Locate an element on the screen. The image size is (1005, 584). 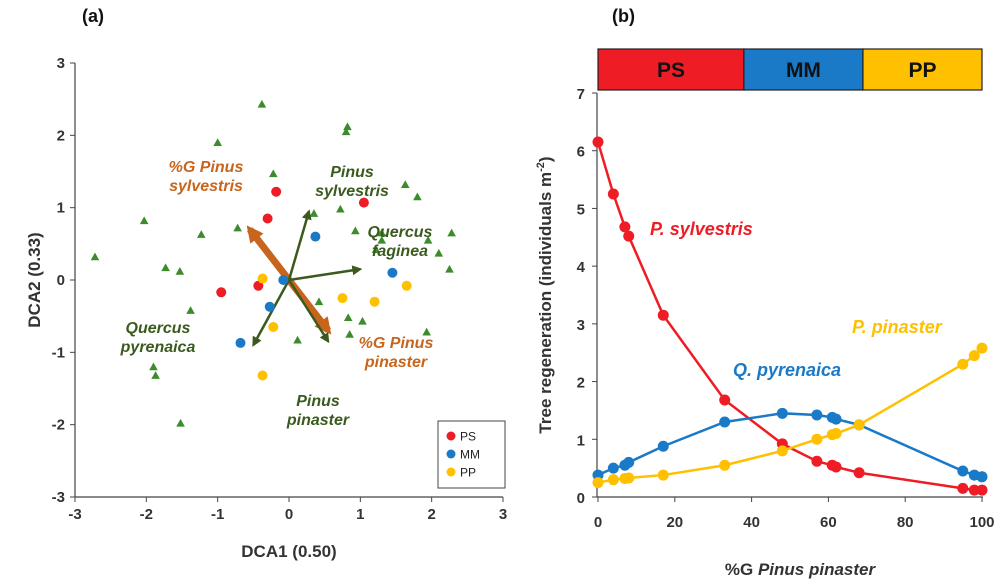
segment-ps is located at coordinates (671, 69).